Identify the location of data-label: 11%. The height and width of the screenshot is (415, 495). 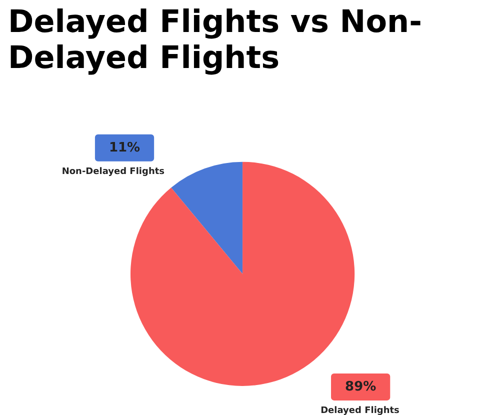
(124, 148).